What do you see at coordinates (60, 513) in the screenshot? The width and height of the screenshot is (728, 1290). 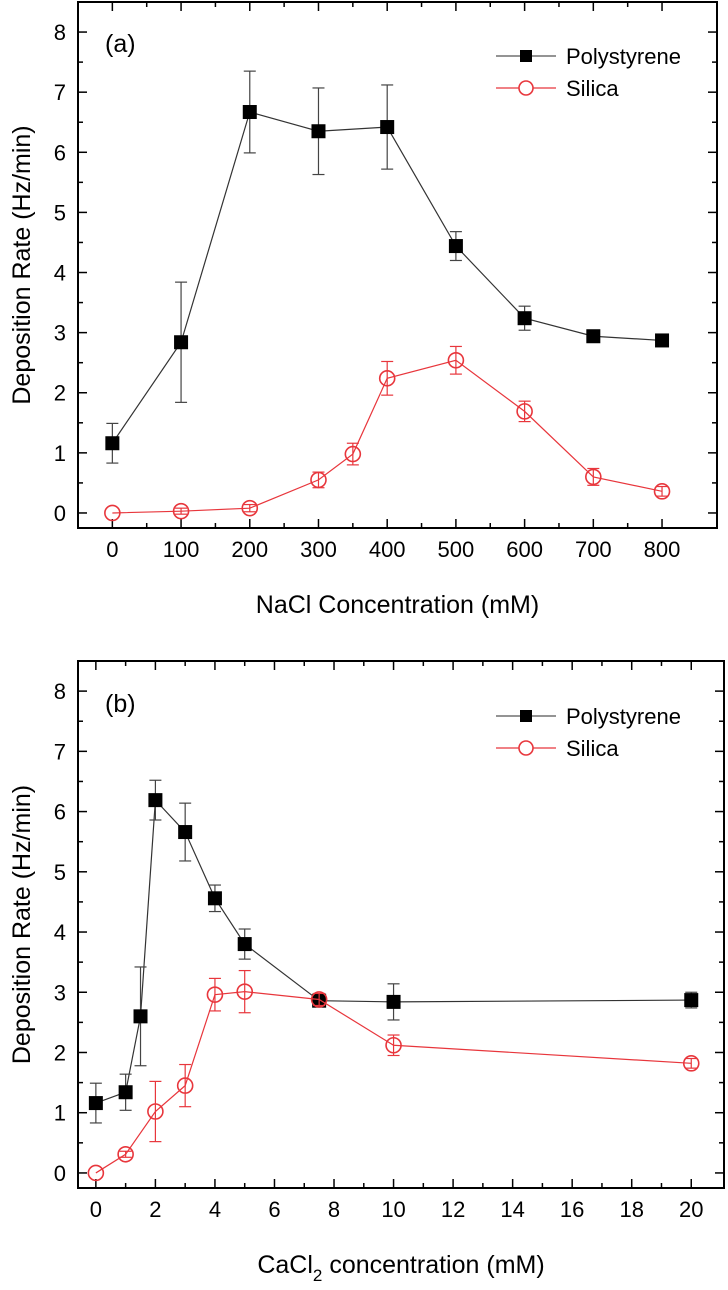 I see `y-tick-label: 0` at bounding box center [60, 513].